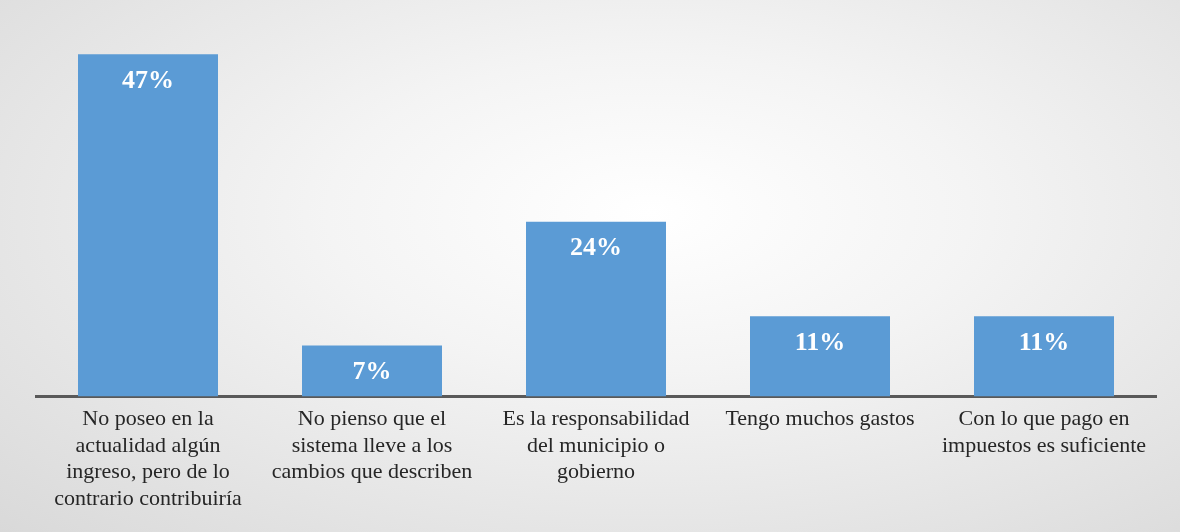  What do you see at coordinates (820, 418) in the screenshot?
I see `x-tick-label: Tengo muchos gastos` at bounding box center [820, 418].